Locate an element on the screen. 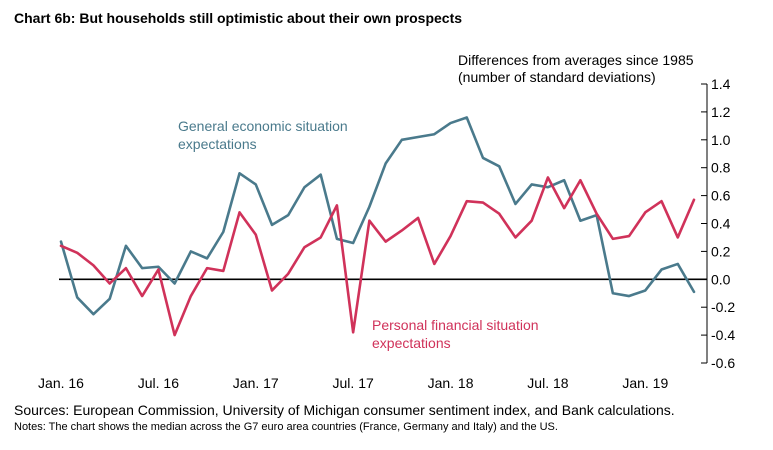 The image size is (773, 450). y-tick-label: 0.4 is located at coordinates (721, 224).